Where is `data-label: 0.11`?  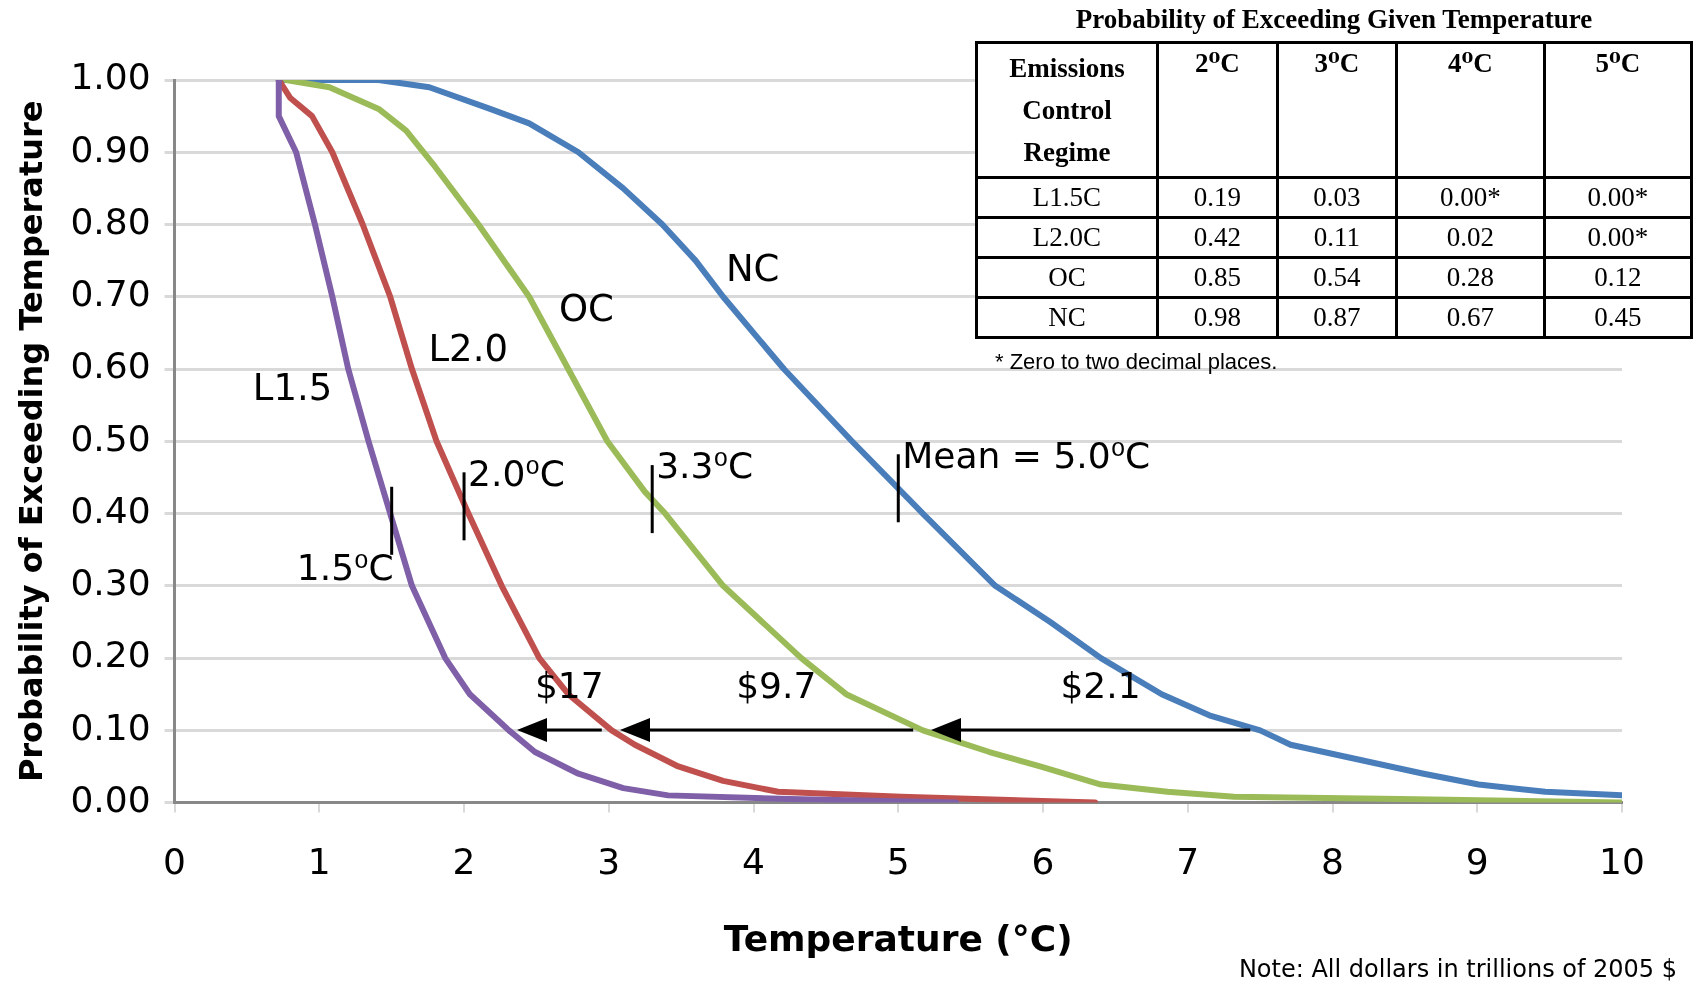 data-label: 0.11 is located at coordinates (1337, 237).